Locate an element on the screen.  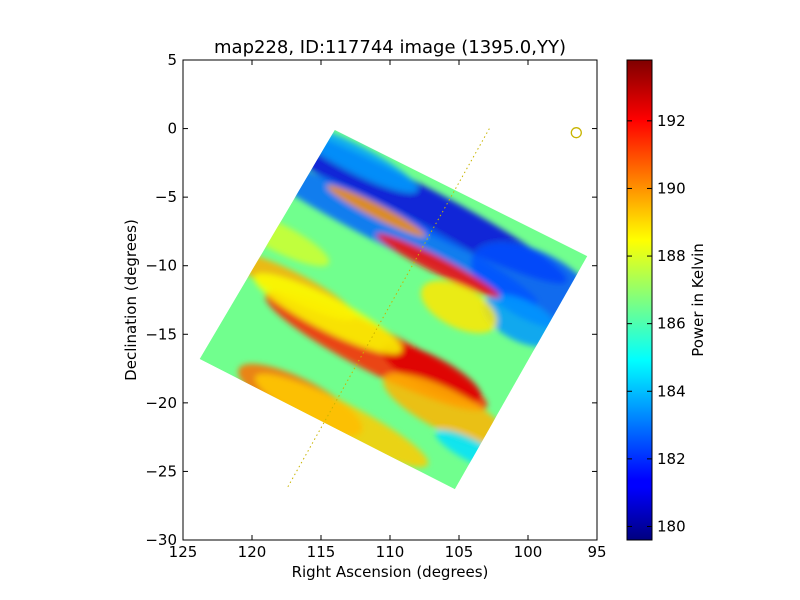
y-tick-label-1: 0 is located at coordinates (172, 129).